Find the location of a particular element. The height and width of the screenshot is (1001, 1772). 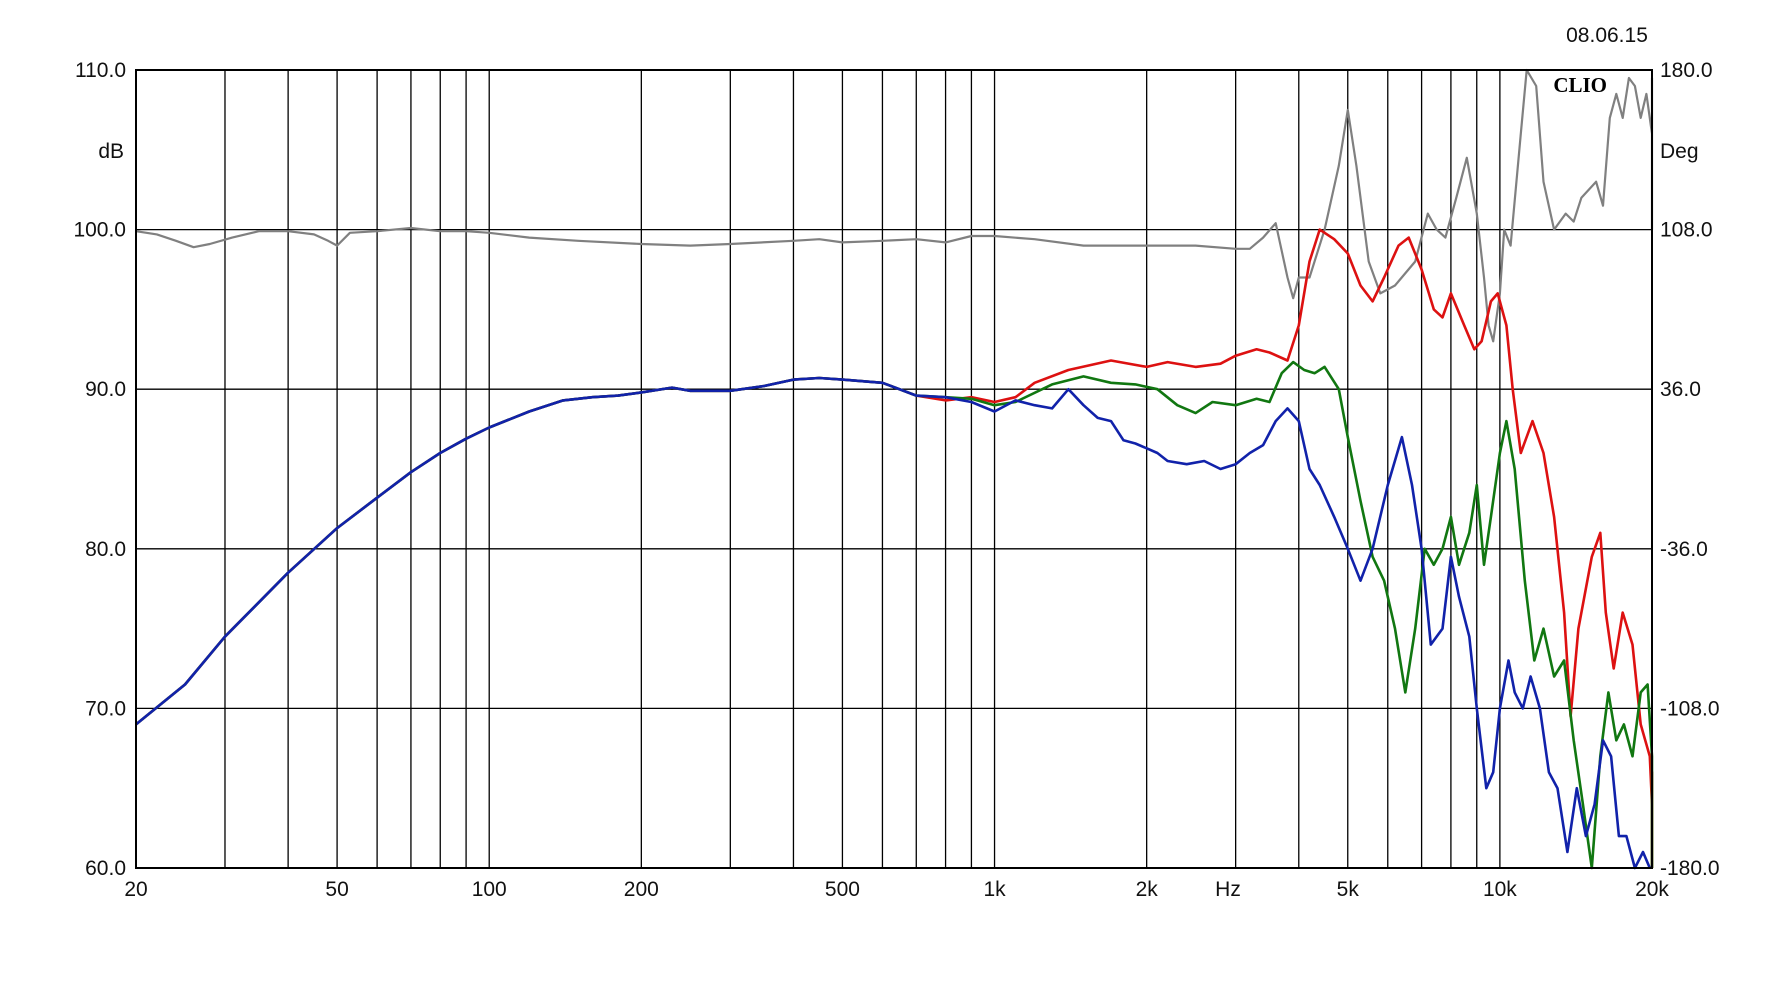

y-tick-label-left: 90.0 is located at coordinates (105, 389).